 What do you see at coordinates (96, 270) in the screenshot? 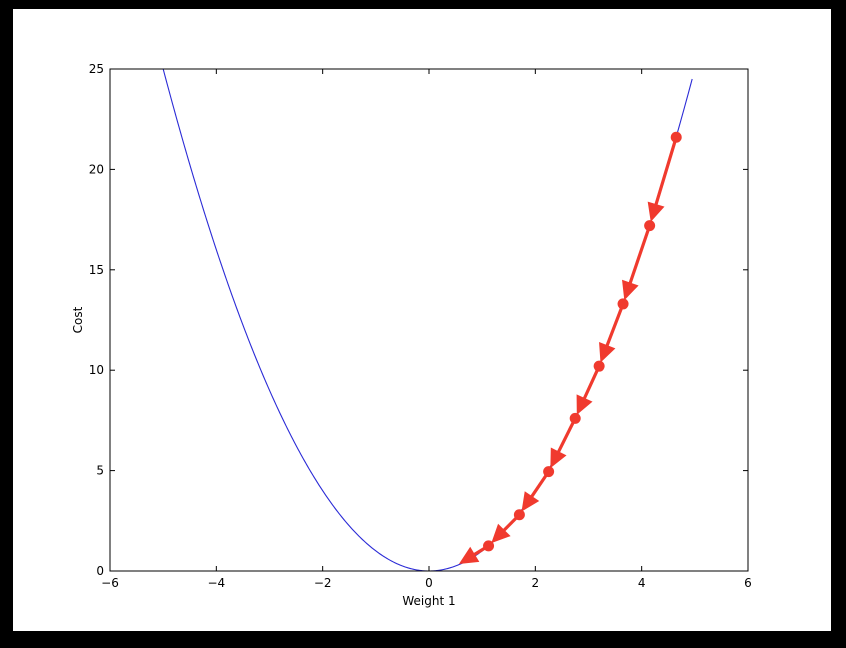
I see `y-tick-label: 15` at bounding box center [96, 270].